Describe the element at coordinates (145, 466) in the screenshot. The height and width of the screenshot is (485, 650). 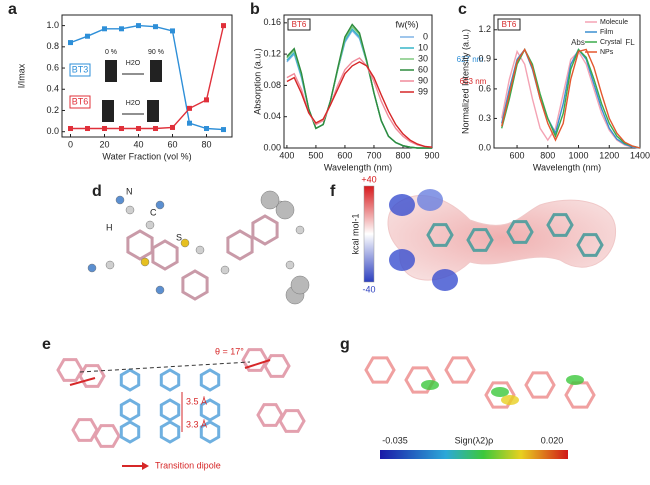
I see `legend-arrowhead` at that location.